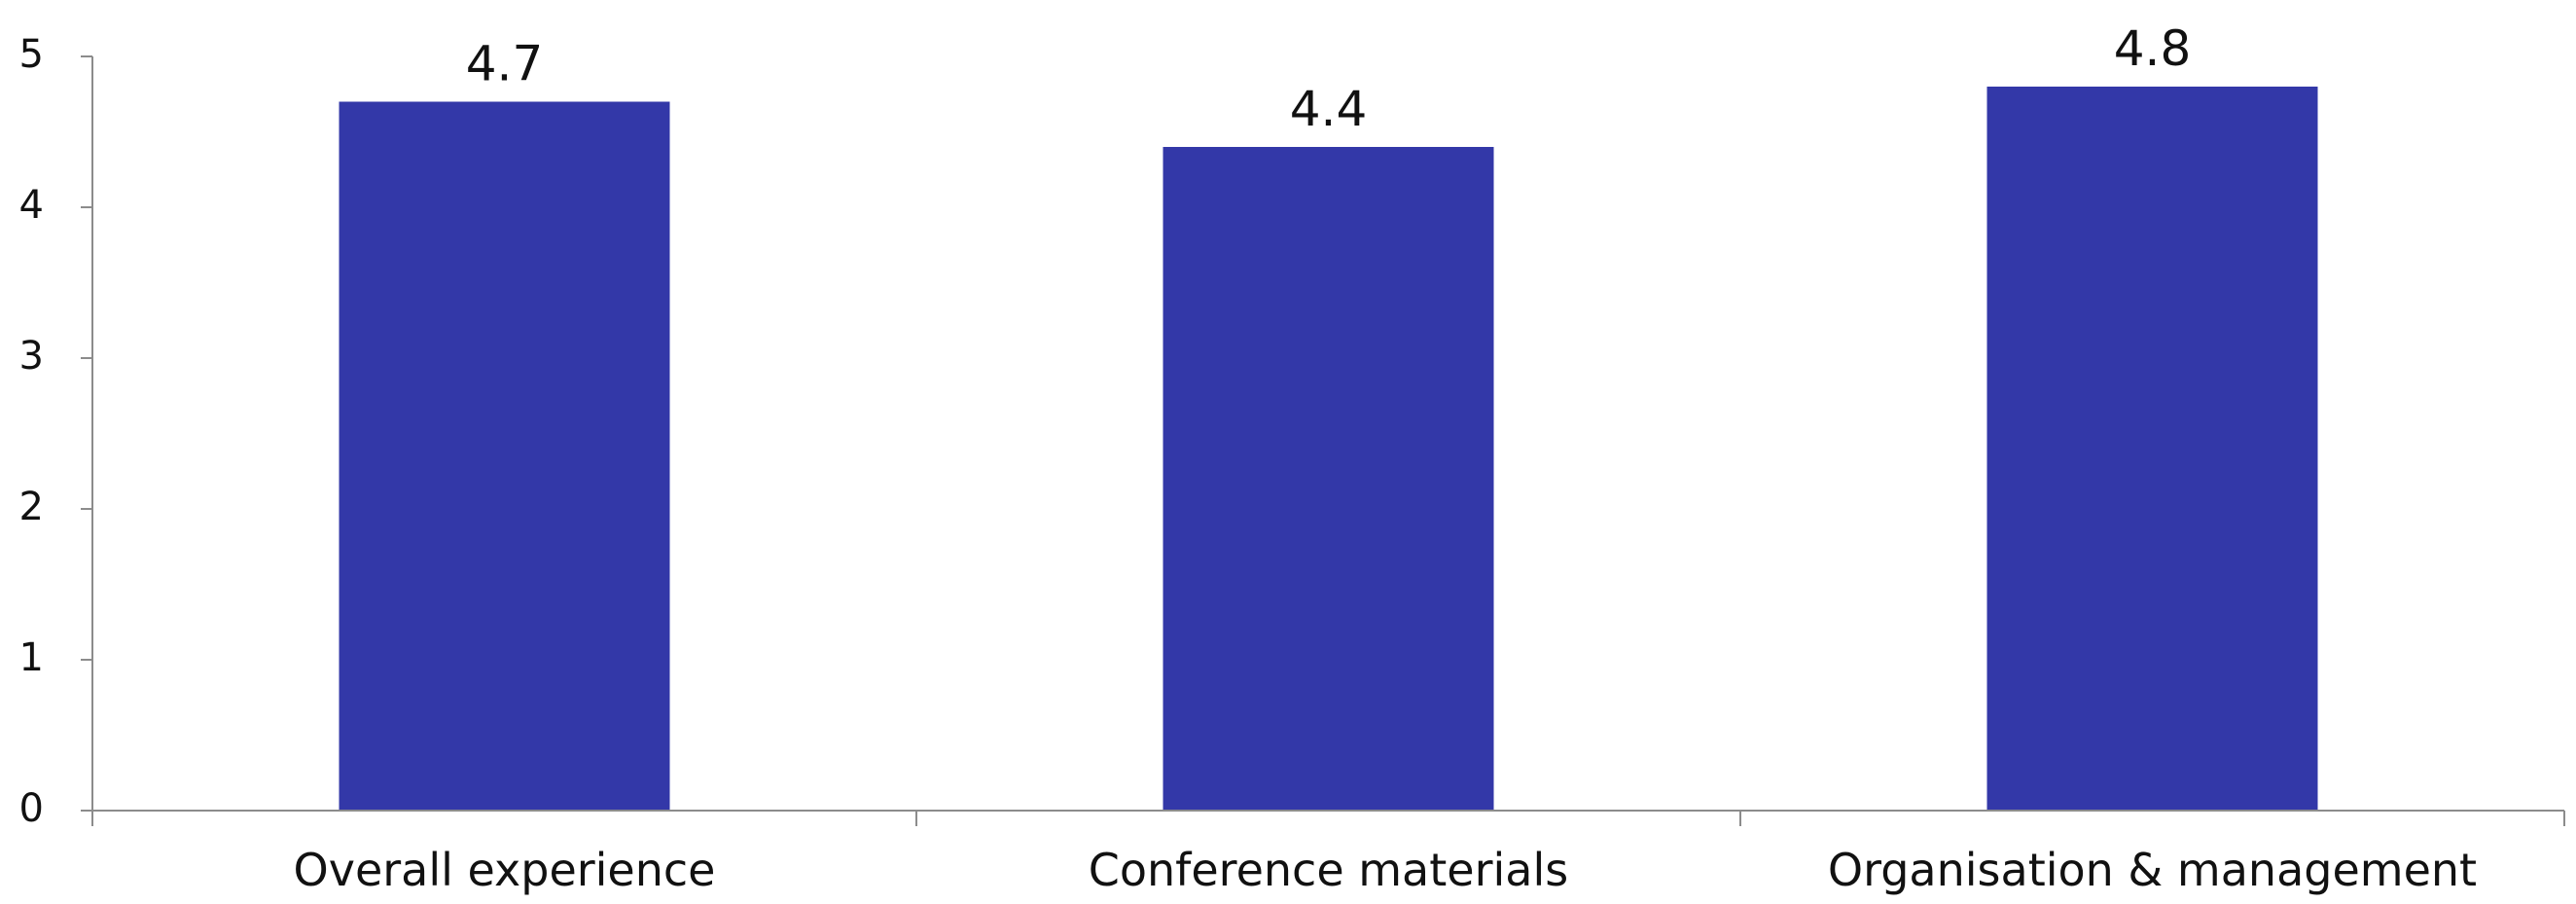  What do you see at coordinates (2152, 870) in the screenshot?
I see `x-tick-label-2: Organisation & management` at bounding box center [2152, 870].